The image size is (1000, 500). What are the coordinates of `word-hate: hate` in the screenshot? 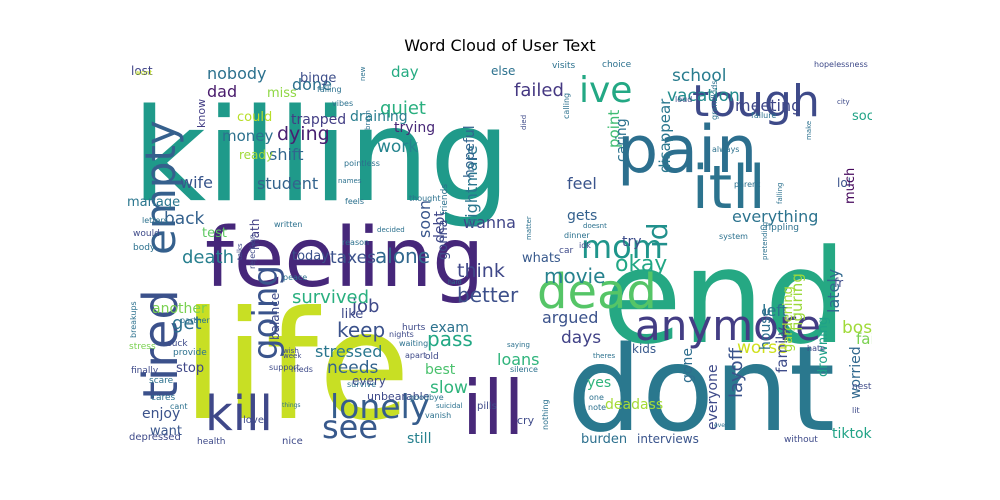 It's located at (816, 348).